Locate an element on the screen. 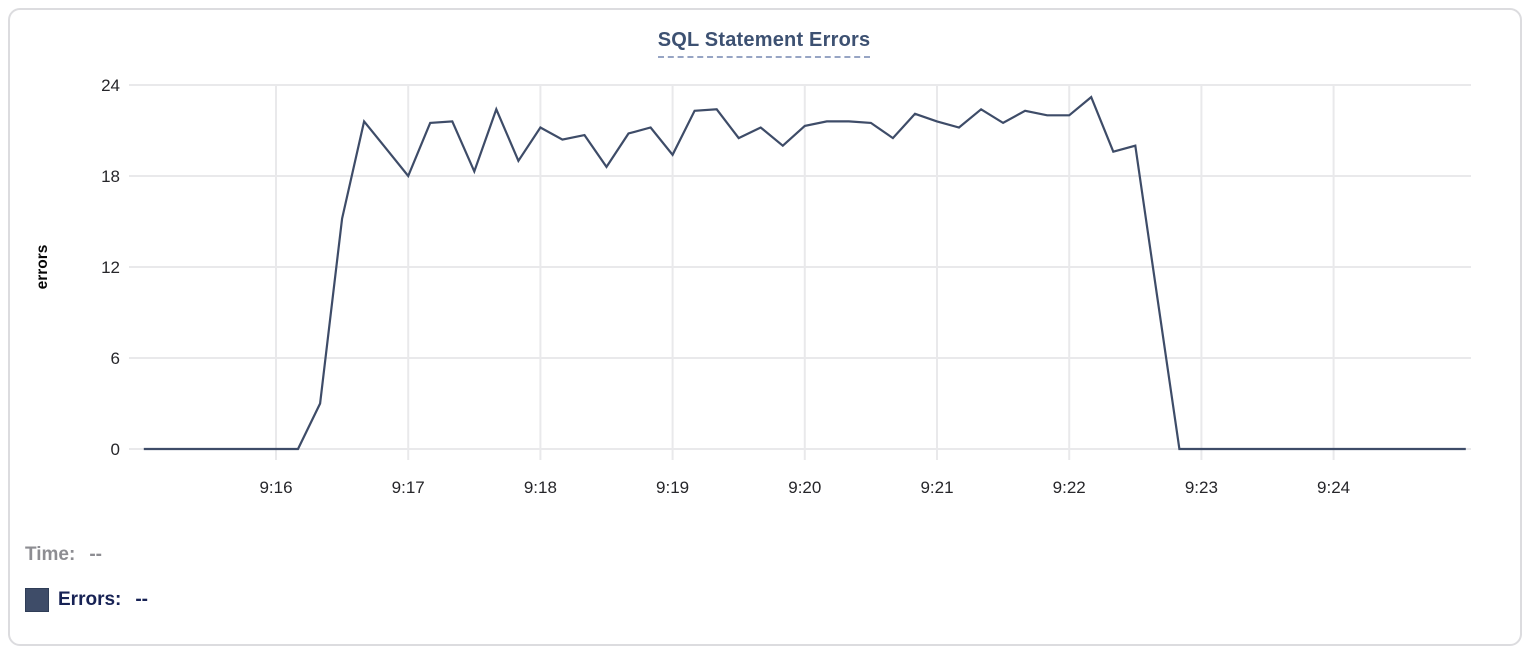 The width and height of the screenshot is (1528, 652). errors-readout-label: Errors: is located at coordinates (90, 599).